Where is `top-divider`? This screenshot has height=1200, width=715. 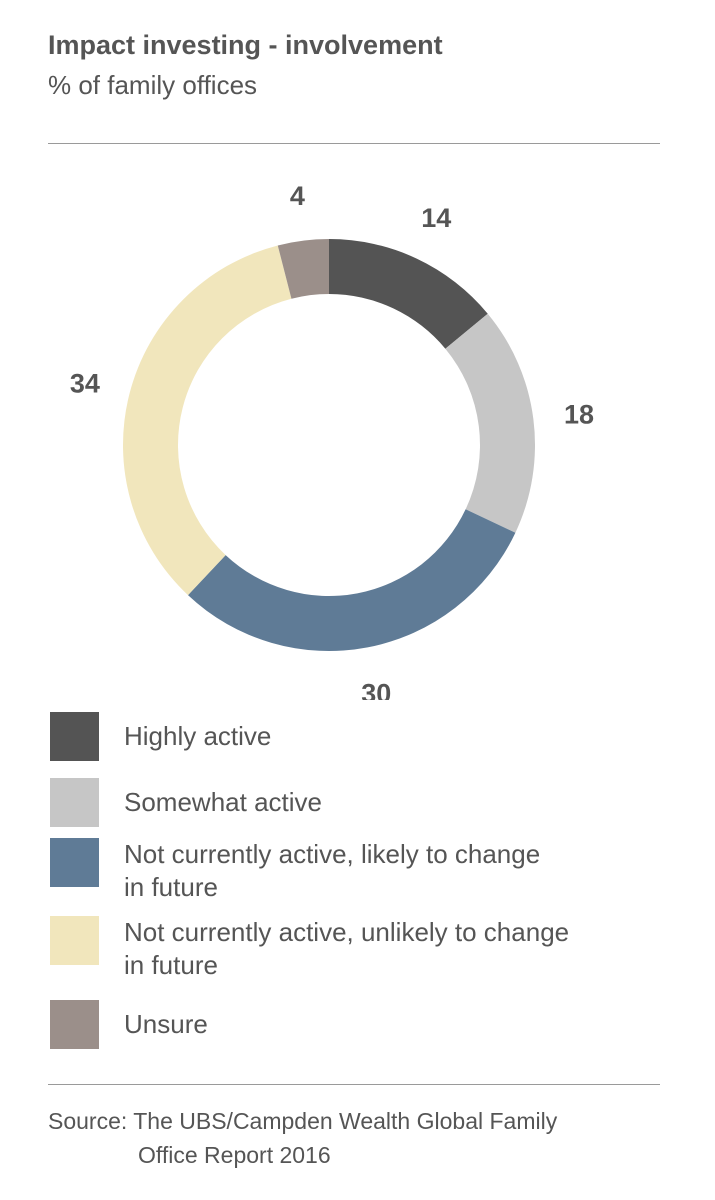 top-divider is located at coordinates (354, 143).